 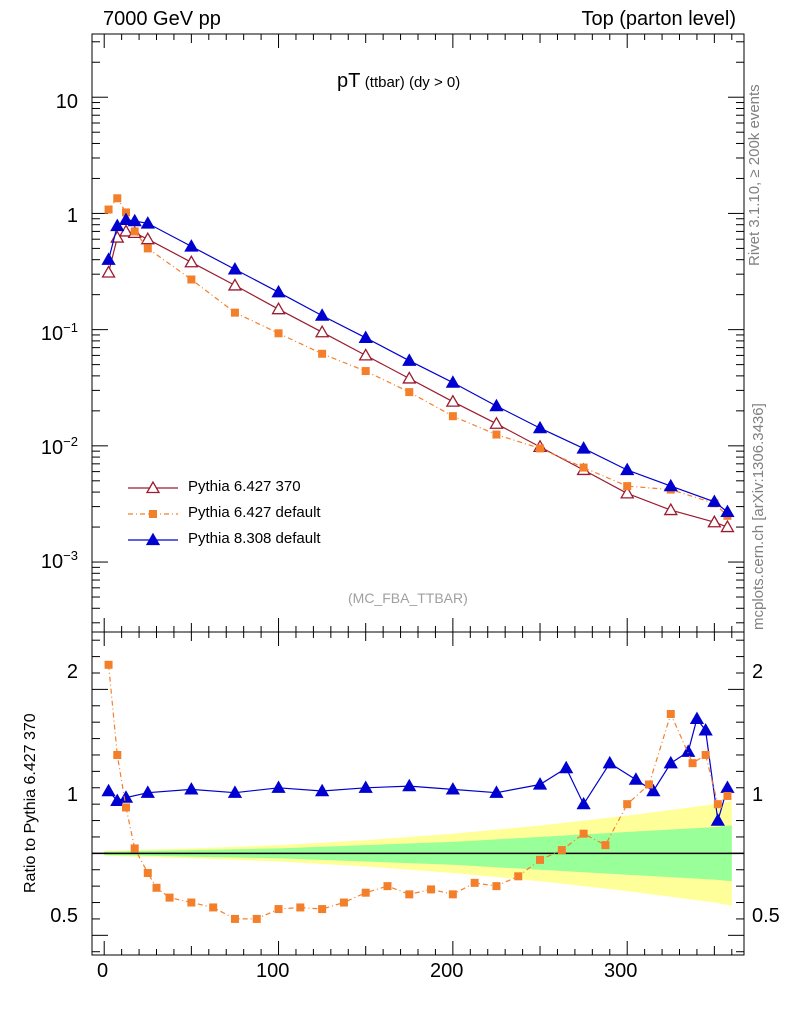 What do you see at coordinates (758, 795) in the screenshot?
I see `ratio-y-tick-1-right: 1` at bounding box center [758, 795].